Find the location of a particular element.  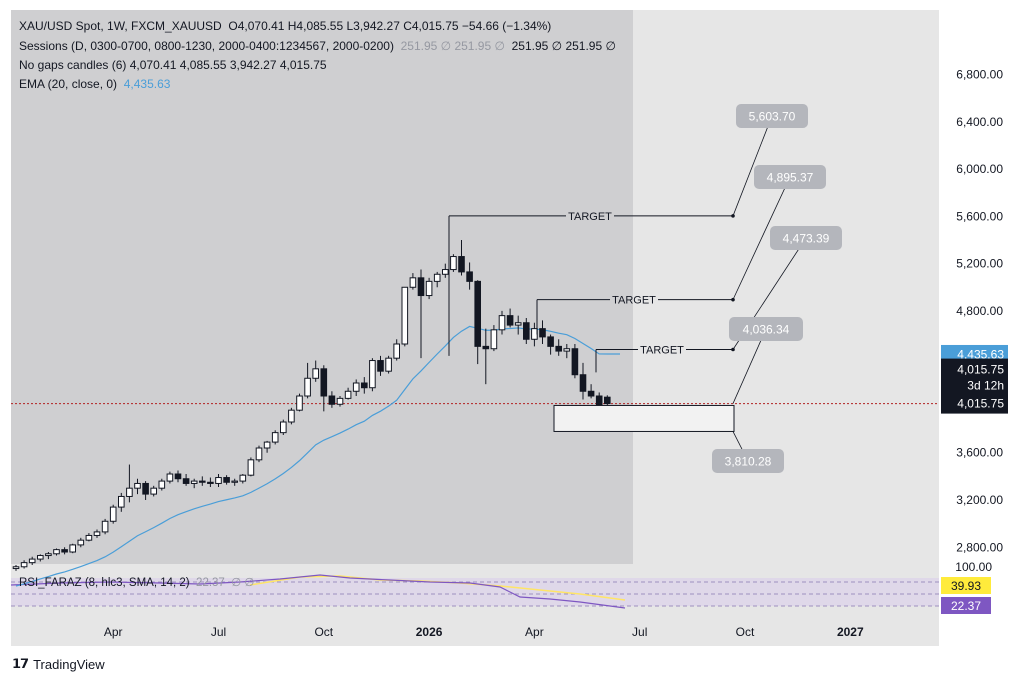

rsi-value-tag is located at coordinates (966, 605).